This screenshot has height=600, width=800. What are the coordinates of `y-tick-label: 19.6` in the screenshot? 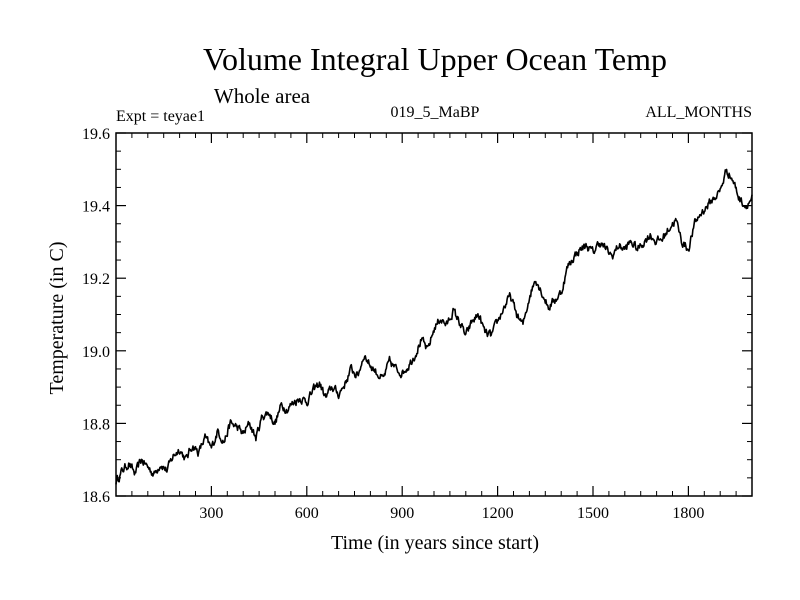 It's located at (96, 134).